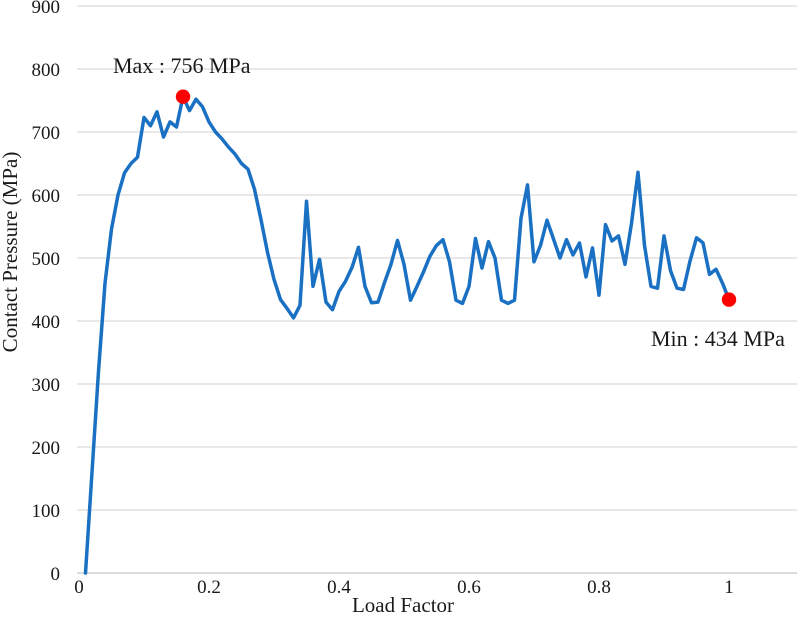 The width and height of the screenshot is (800, 623). I want to click on x-tick-label: 0.2, so click(209, 587).